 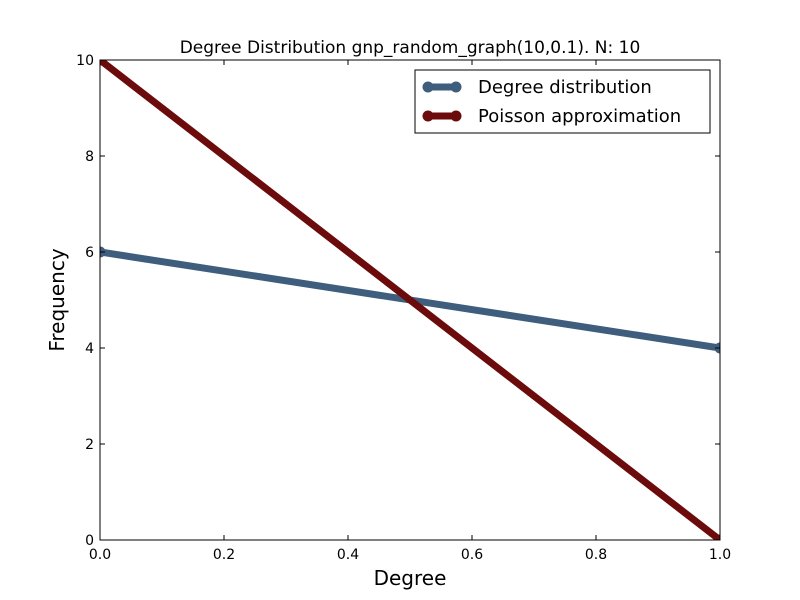 I want to click on x-tick-label: 0.6, so click(x=472, y=555).